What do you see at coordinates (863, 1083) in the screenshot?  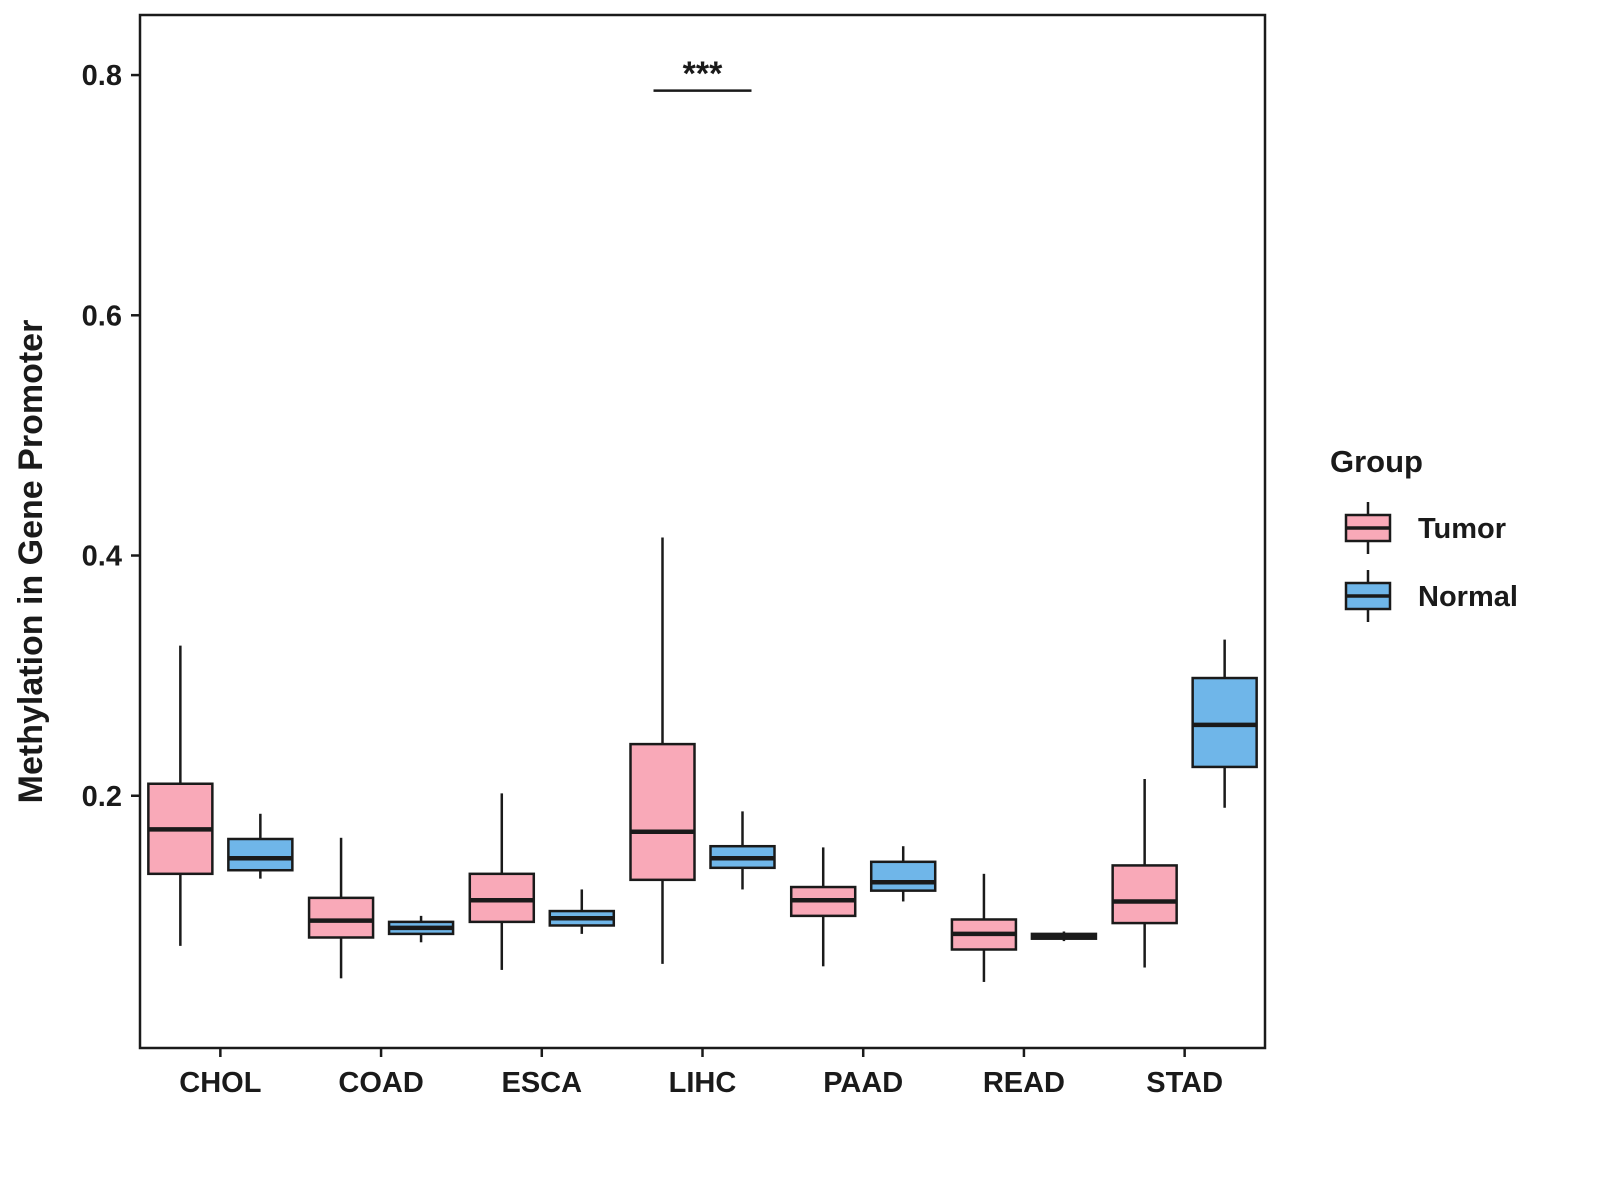 I see `x-tick-label: PAAD` at bounding box center [863, 1083].